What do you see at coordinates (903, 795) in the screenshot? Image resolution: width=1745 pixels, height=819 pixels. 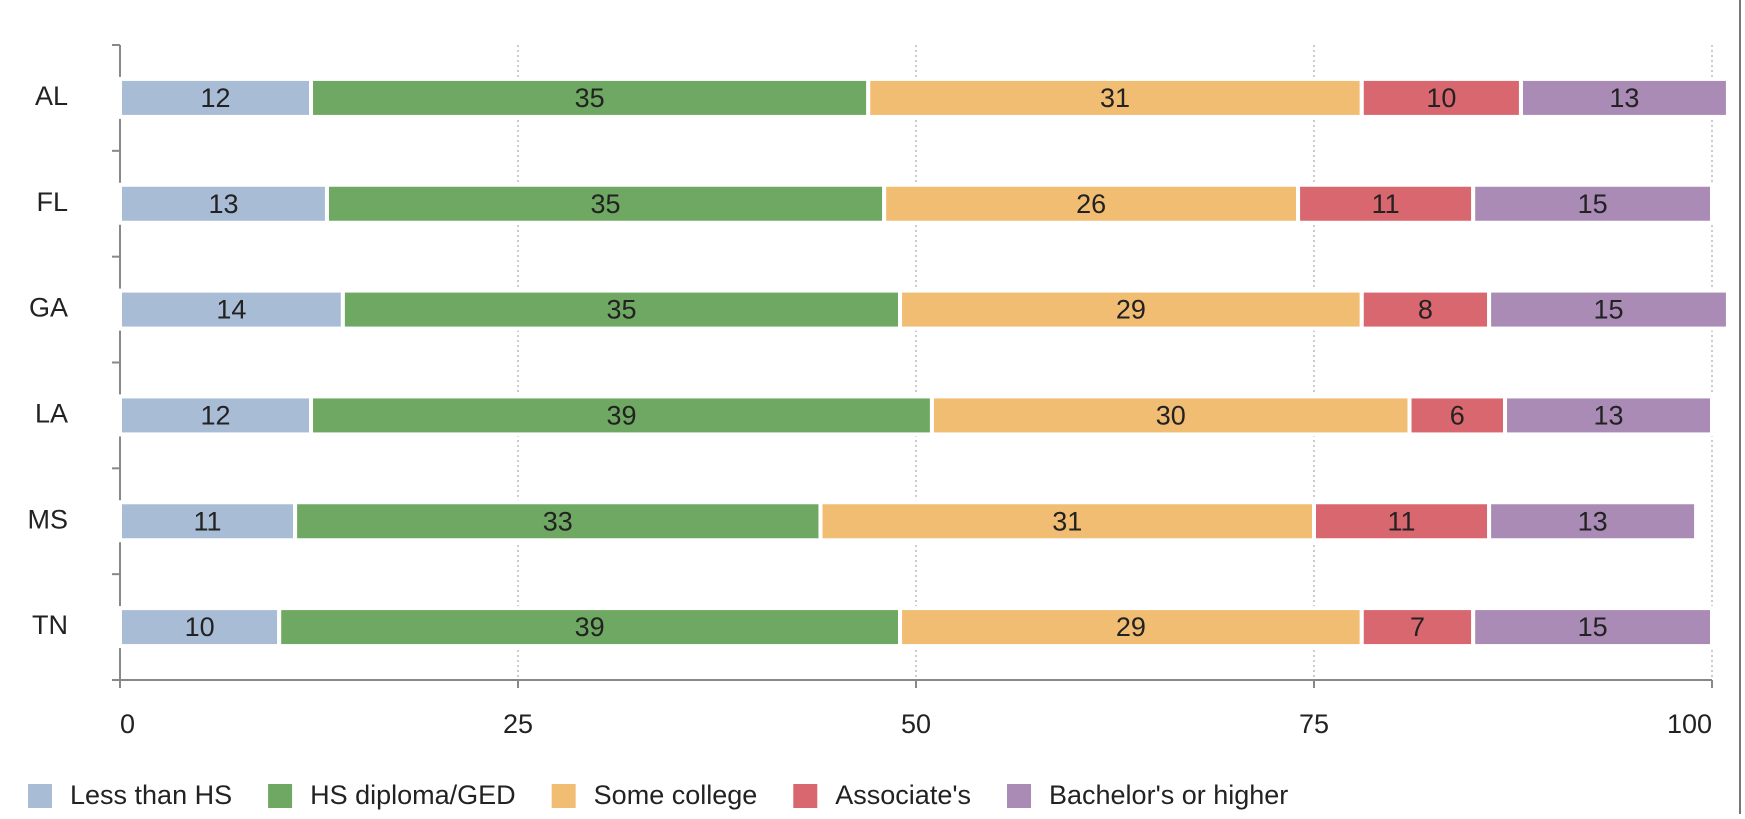 I see `legend-label: Associate's` at bounding box center [903, 795].